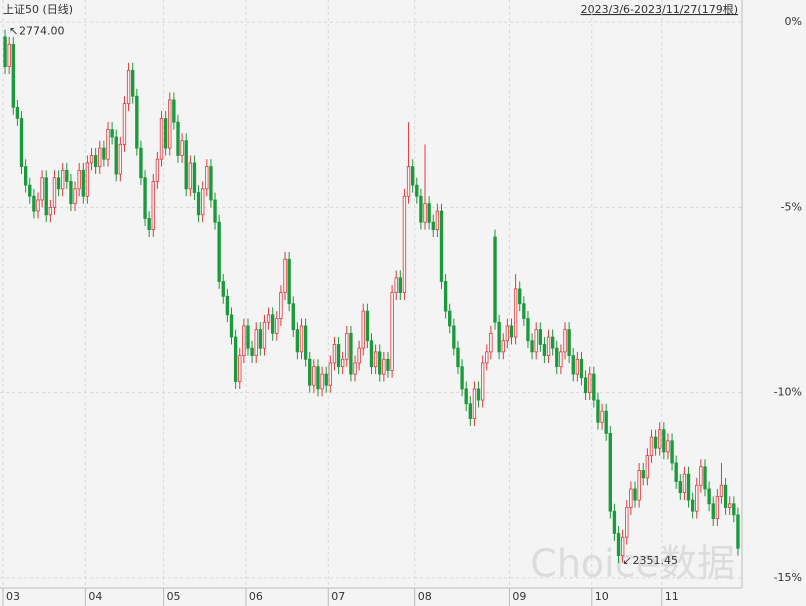  I want to click on x-tick-label: 08, so click(425, 596).